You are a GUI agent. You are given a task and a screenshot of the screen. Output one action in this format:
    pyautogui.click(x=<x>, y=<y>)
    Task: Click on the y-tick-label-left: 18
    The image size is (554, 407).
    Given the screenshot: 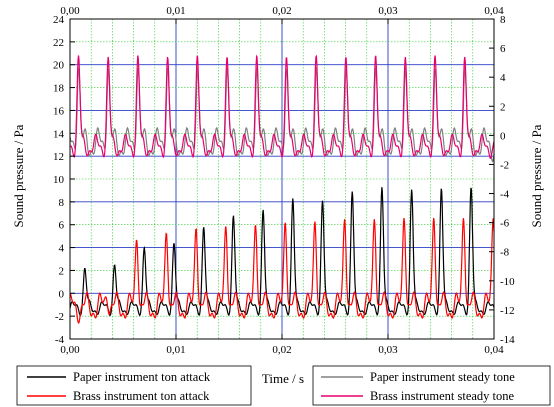 What is the action you would take?
    pyautogui.click(x=59, y=89)
    